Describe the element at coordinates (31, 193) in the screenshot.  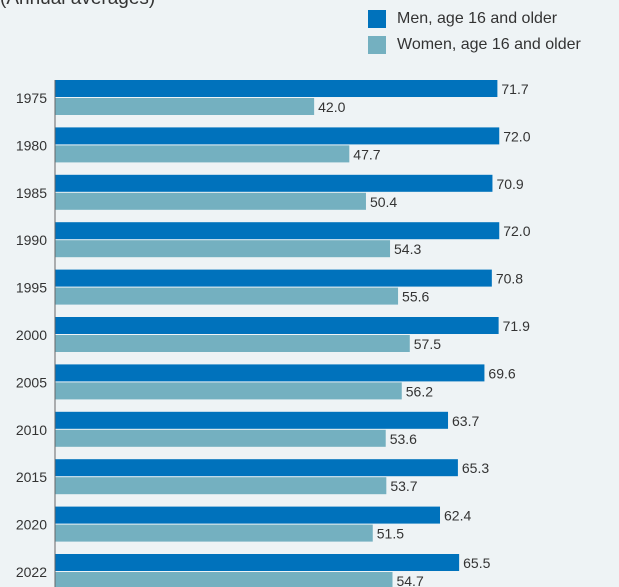
I see `year-label-1985: 1985` at that location.